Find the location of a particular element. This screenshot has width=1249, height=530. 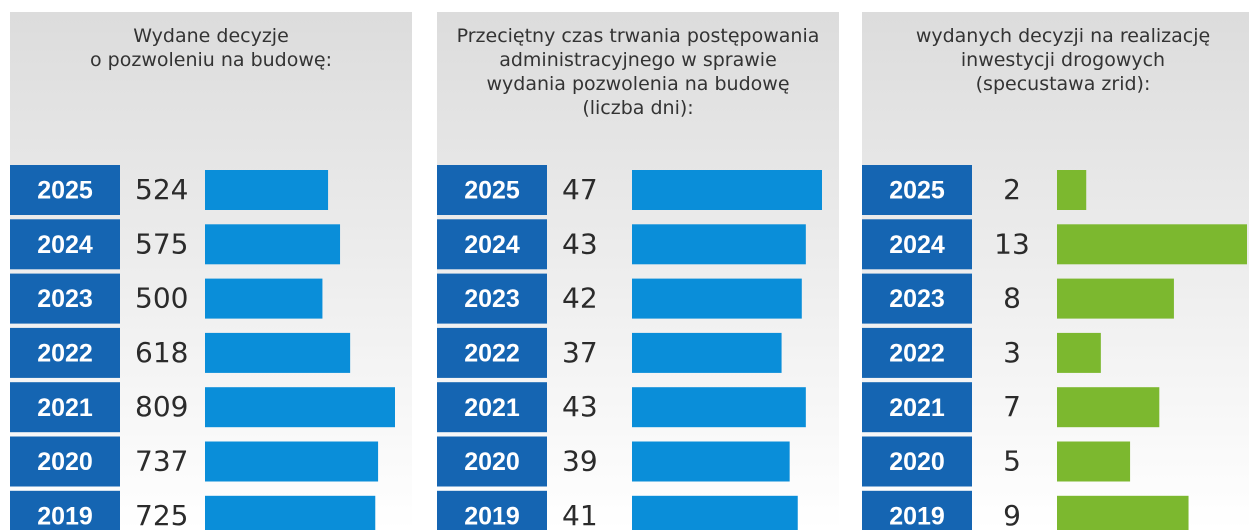

value-label: 809 is located at coordinates (161, 406).